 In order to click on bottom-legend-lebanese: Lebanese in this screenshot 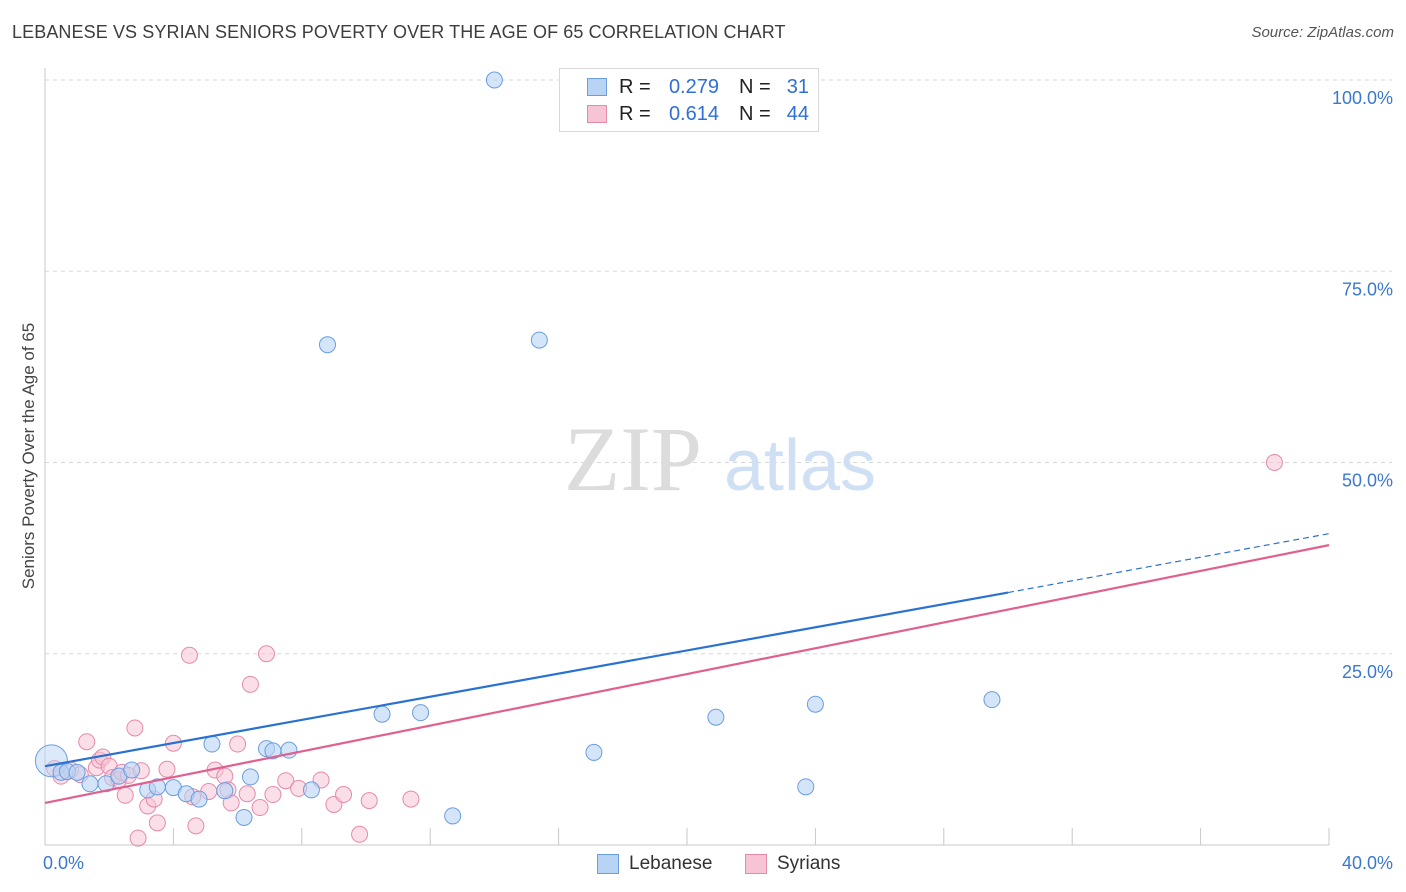, I will do `click(654, 864)`.